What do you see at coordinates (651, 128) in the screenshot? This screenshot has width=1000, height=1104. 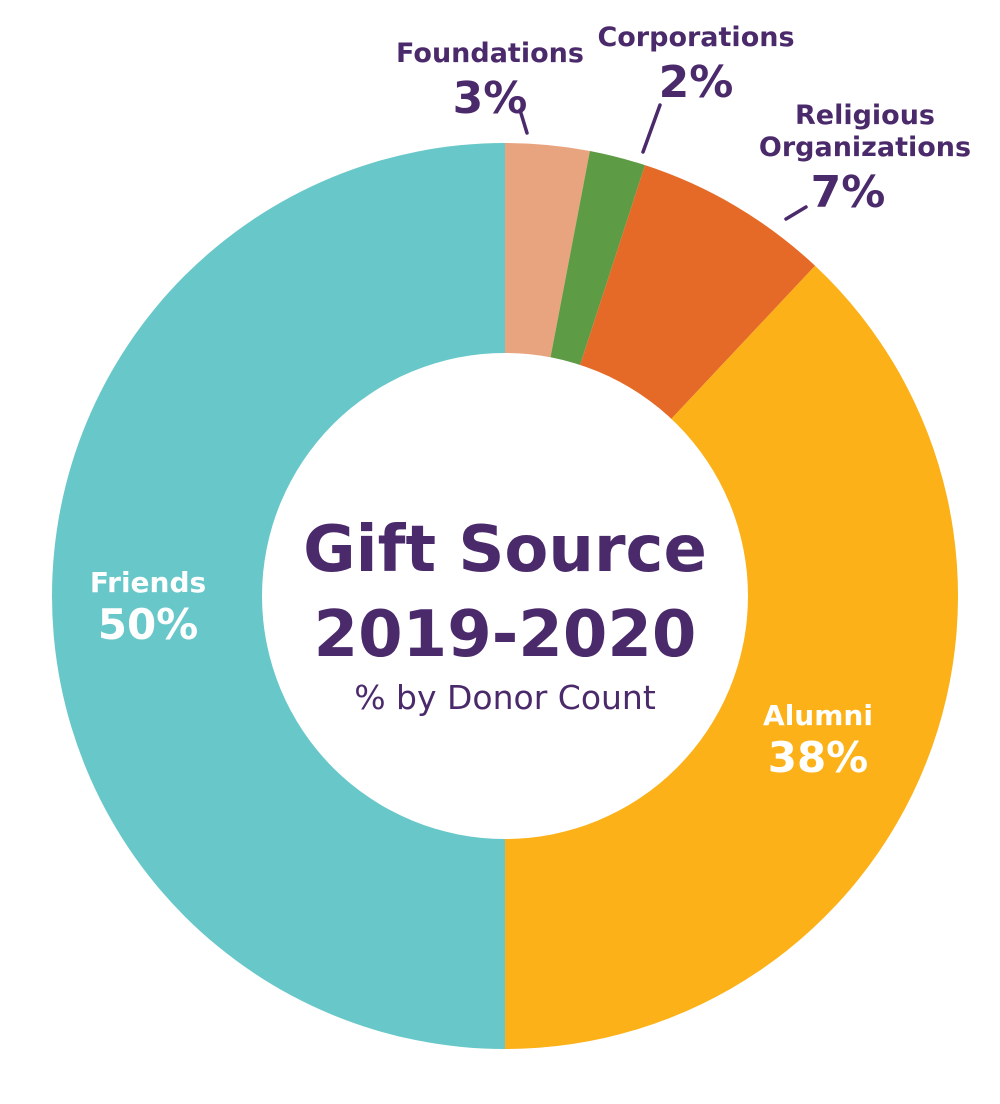 I see `leader-line-corporations` at bounding box center [651, 128].